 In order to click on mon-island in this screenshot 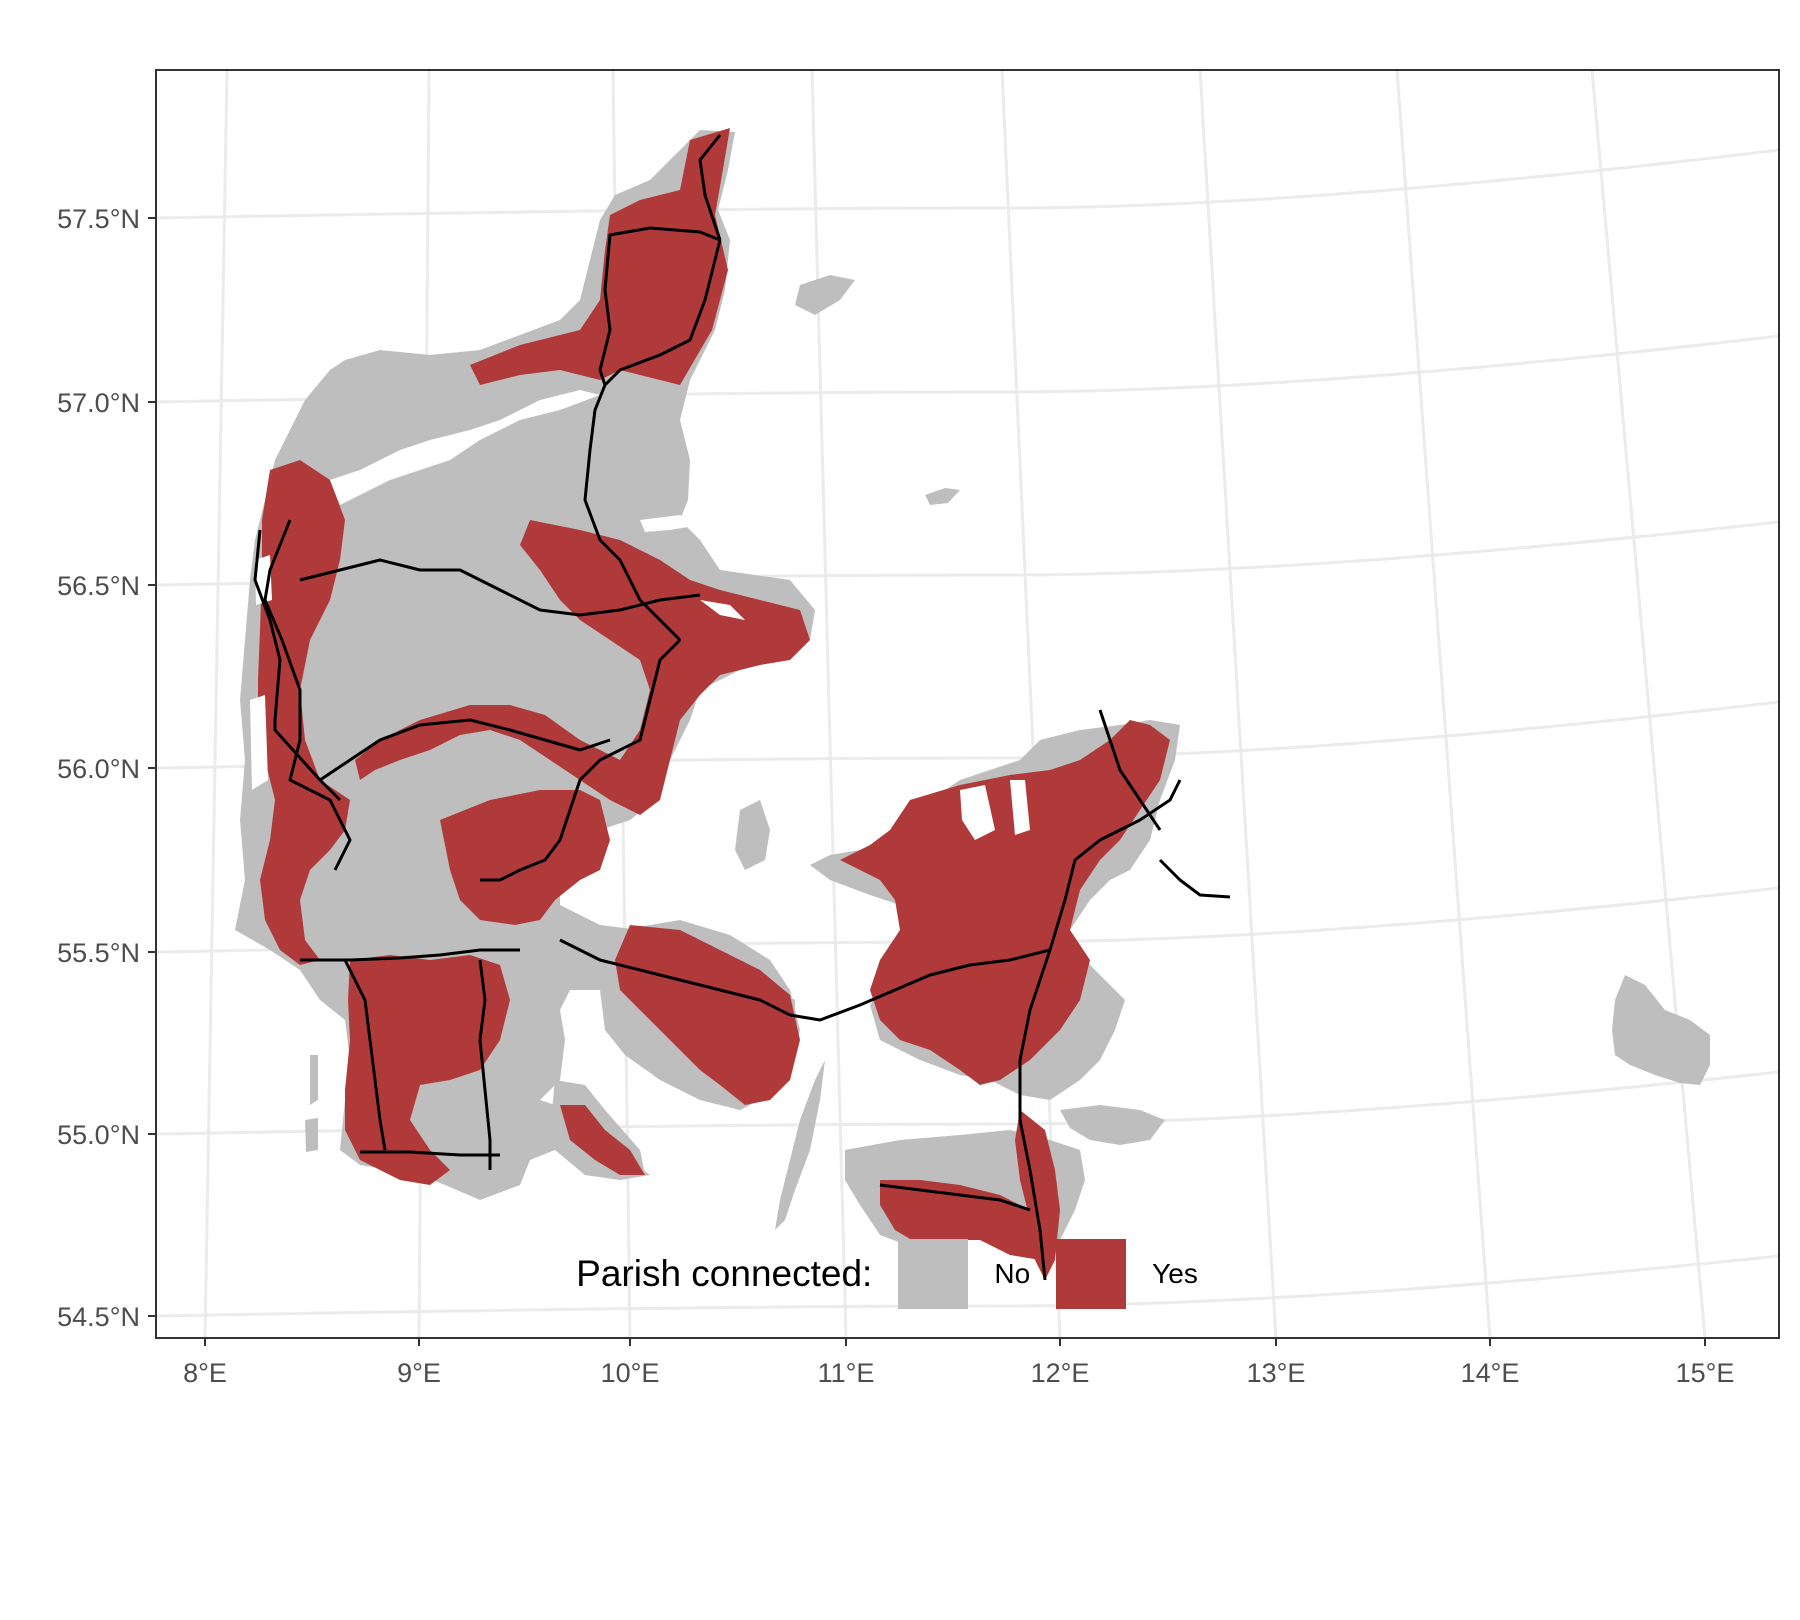, I will do `click(1112, 1125)`.